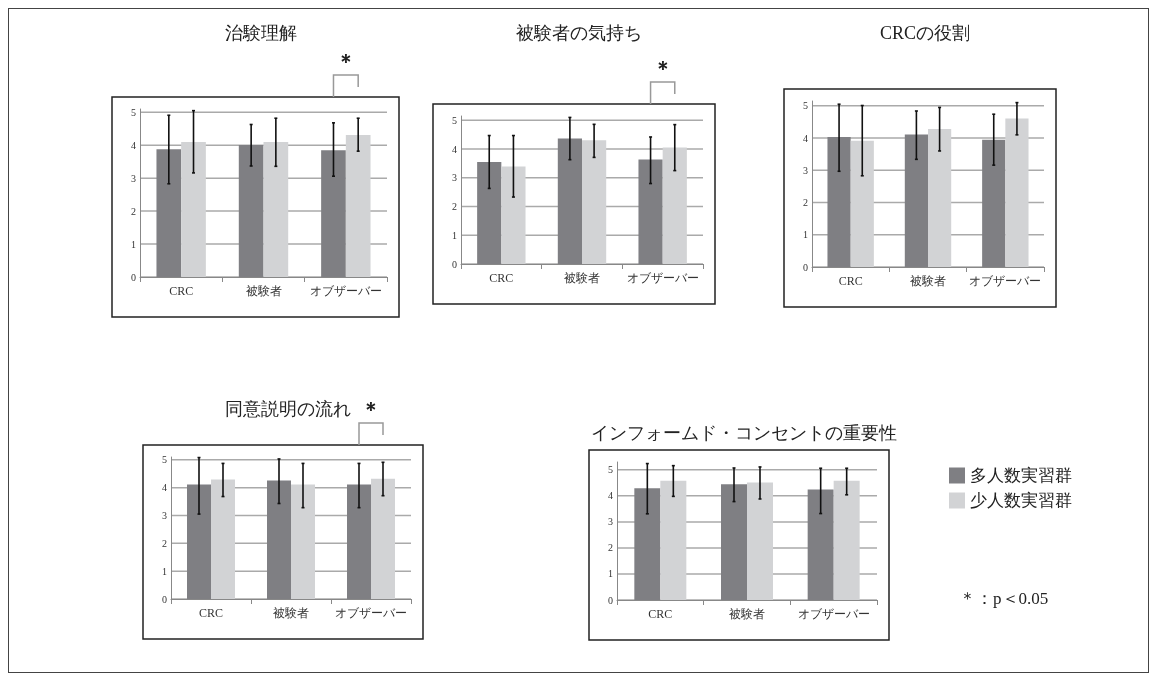 Image resolution: width=1157 pixels, height=681 pixels. Describe the element at coordinates (1021, 475) in the screenshot. I see `legend-label: 多人数実習群` at that location.